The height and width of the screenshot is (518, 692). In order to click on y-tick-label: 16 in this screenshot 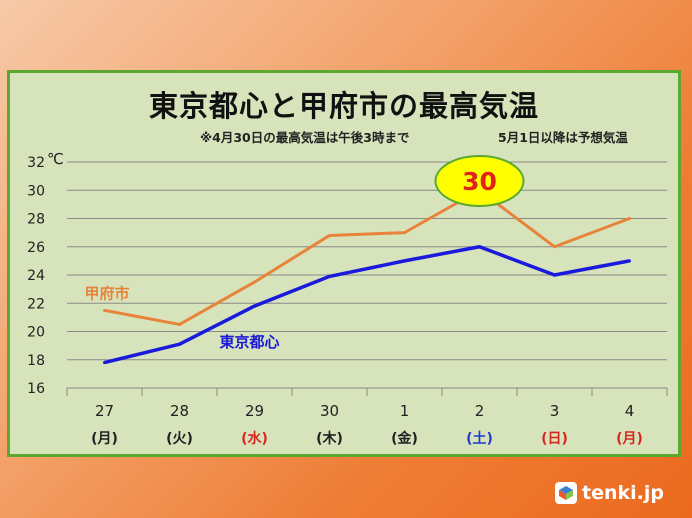, I will do `click(36, 389)`.